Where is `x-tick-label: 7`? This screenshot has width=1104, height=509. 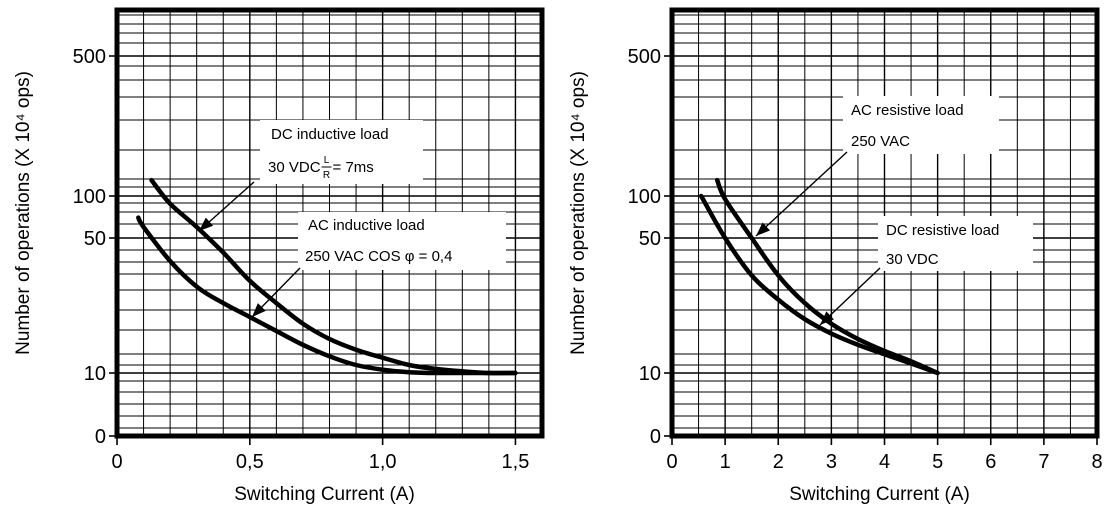
x-tick-label: 7 is located at coordinates (1043, 462).